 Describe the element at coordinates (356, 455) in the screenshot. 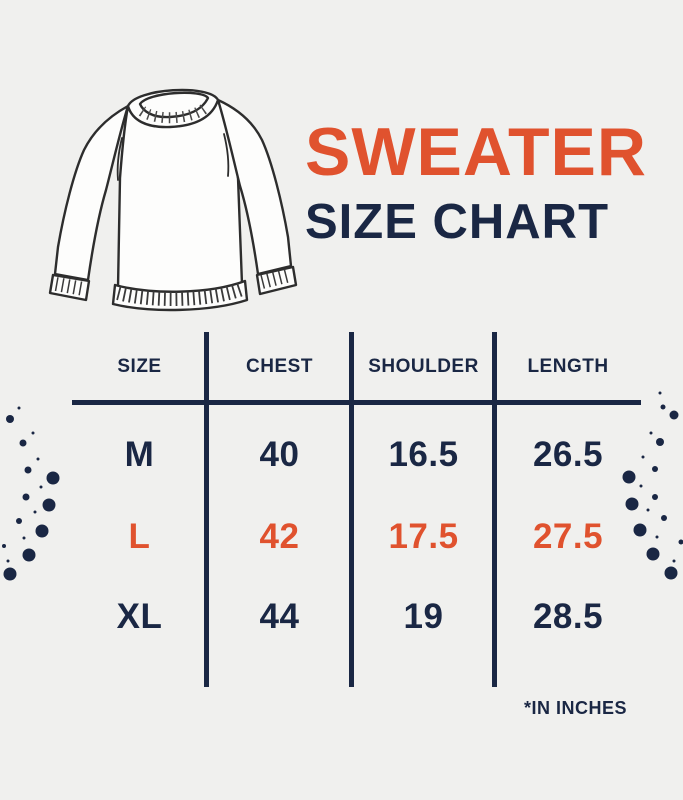

I see `table-row-m: M 40 16.5 26.5` at that location.